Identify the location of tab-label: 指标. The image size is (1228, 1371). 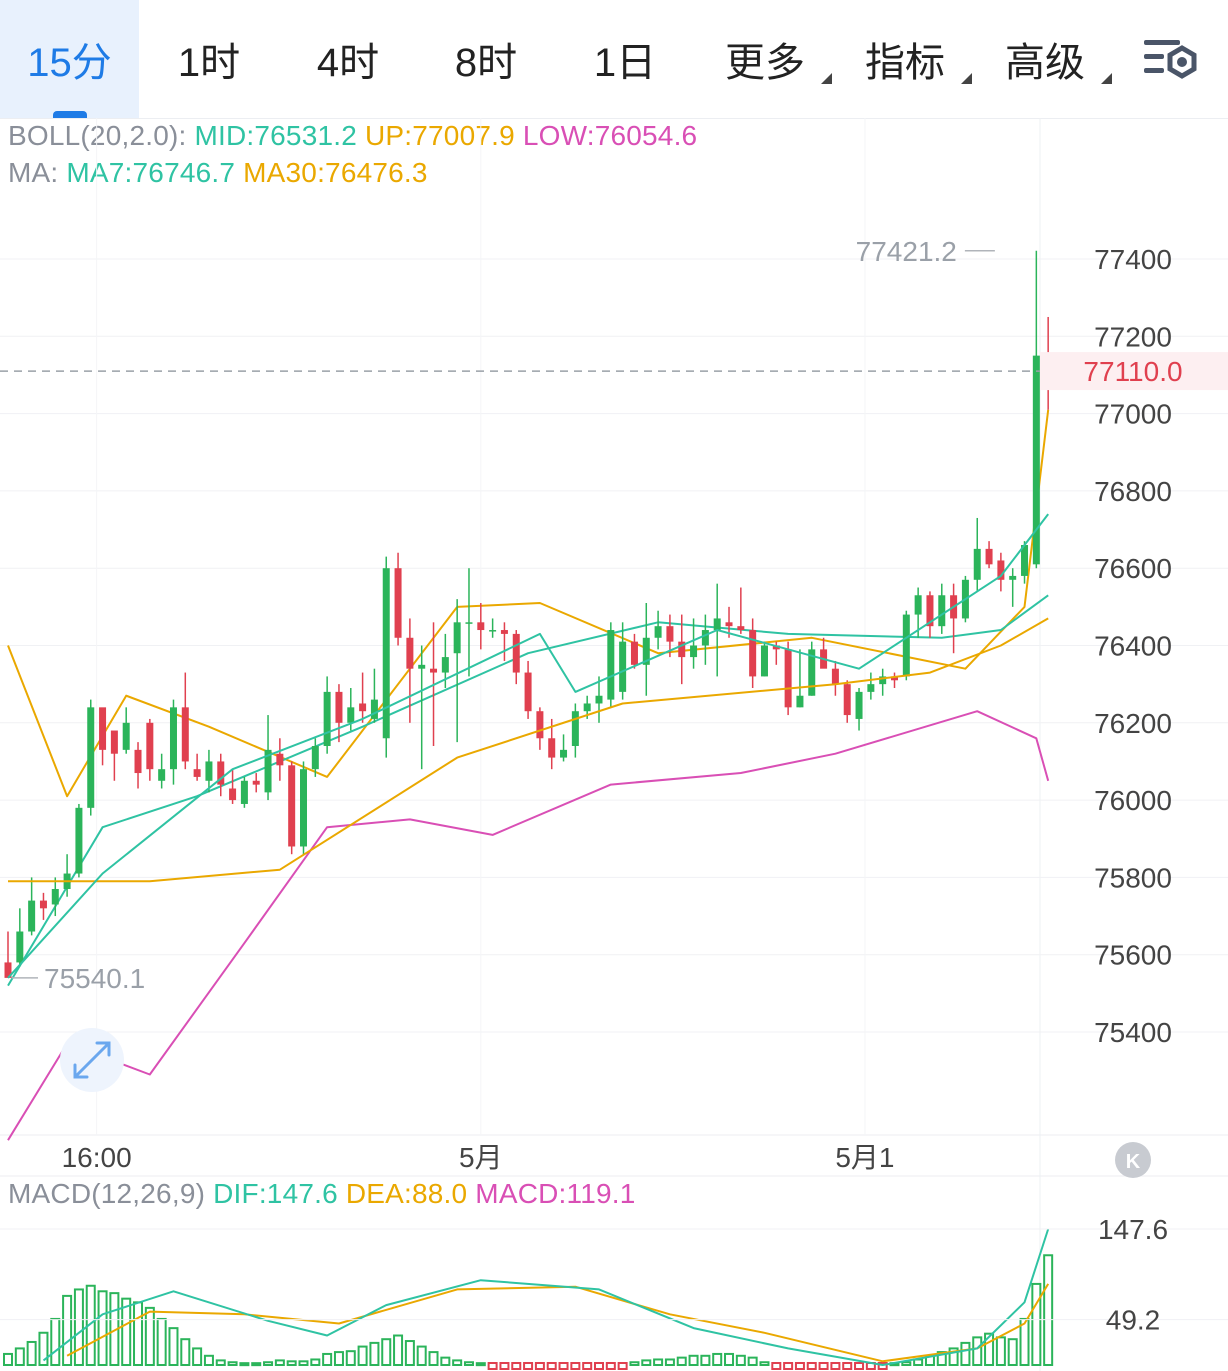
(905, 63).